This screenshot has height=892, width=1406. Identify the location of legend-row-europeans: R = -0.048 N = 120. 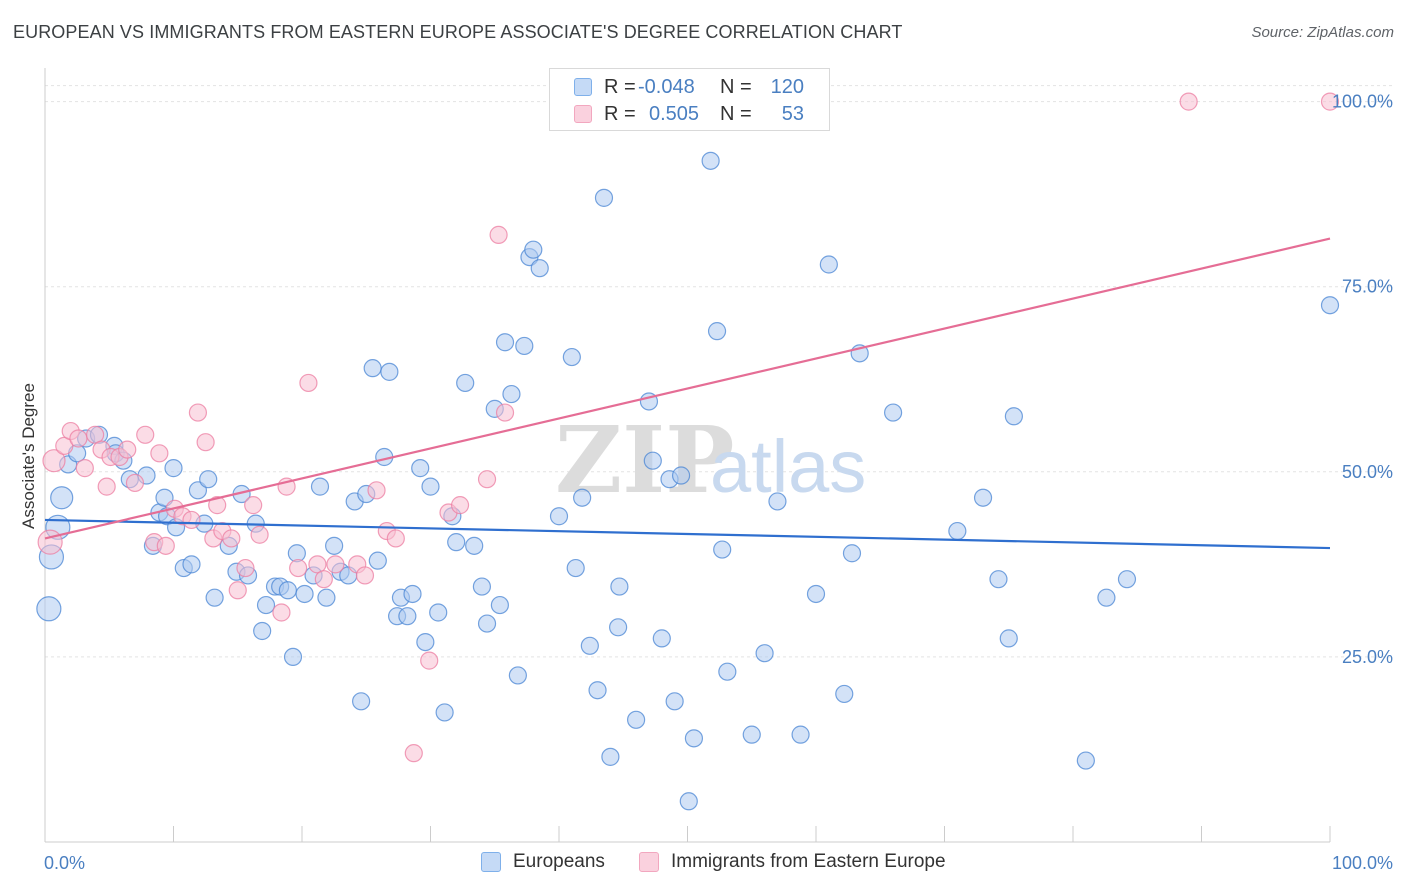
(689, 87).